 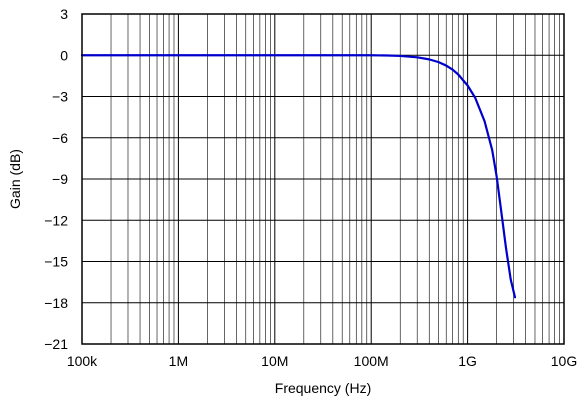 I want to click on y-tick-labels: 3 0 −3 −6 −9 −12 −15 −18 −21, so click(x=56, y=179).